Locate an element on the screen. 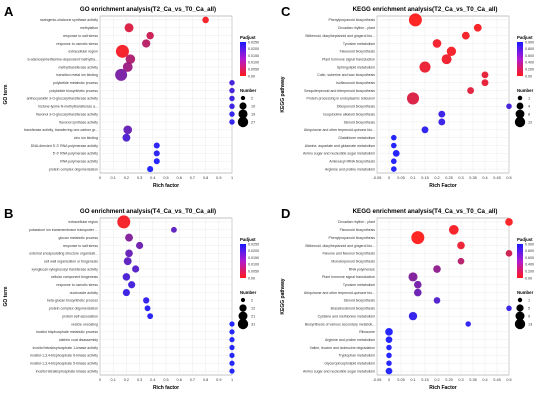  x-tick-label: -0.05 is located at coordinates (377, 178).